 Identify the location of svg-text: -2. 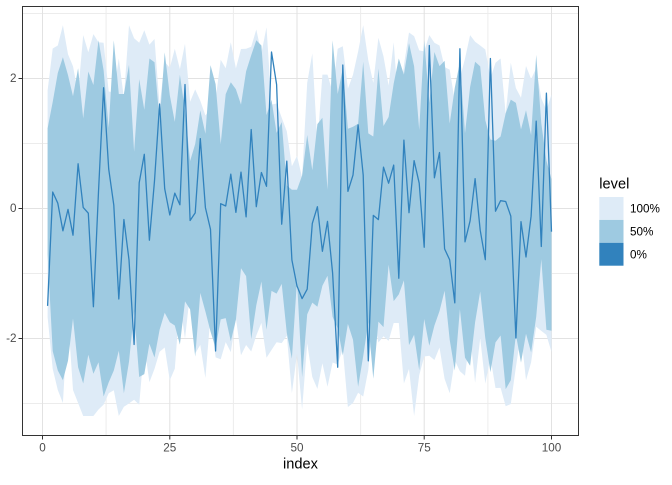
(11, 338).